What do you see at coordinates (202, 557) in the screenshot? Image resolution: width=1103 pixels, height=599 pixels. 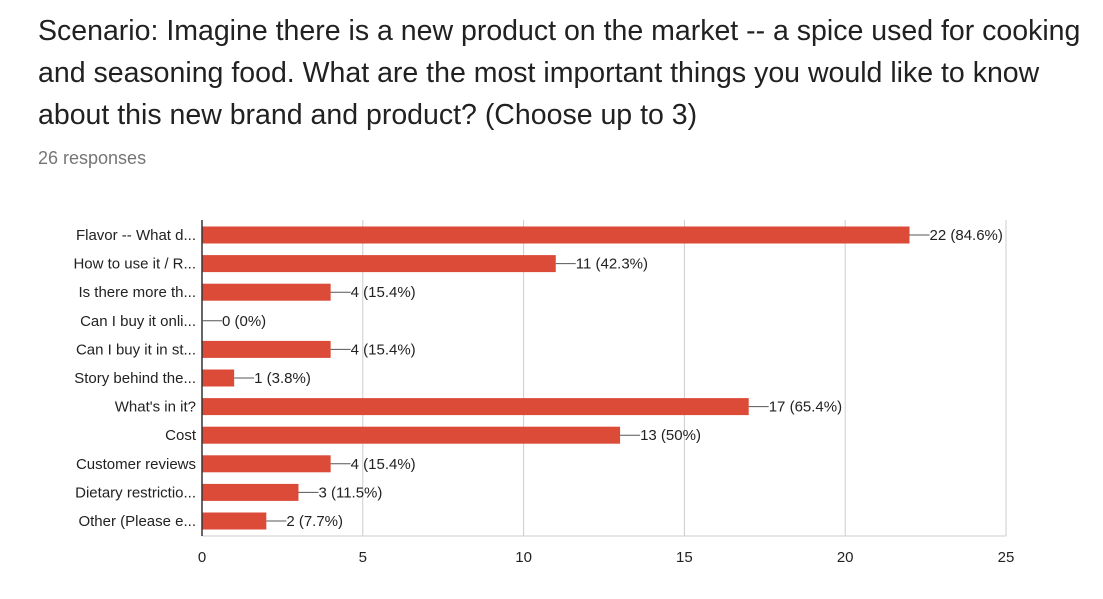 I see `x-tick-label: 0` at bounding box center [202, 557].